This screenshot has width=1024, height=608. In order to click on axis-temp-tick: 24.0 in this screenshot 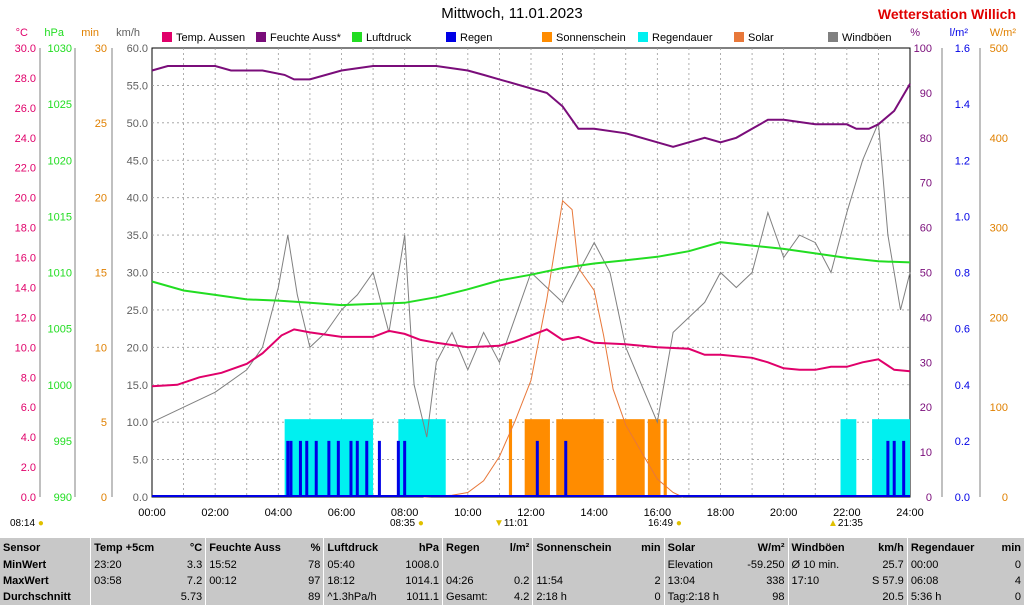, I will do `click(25, 139)`.